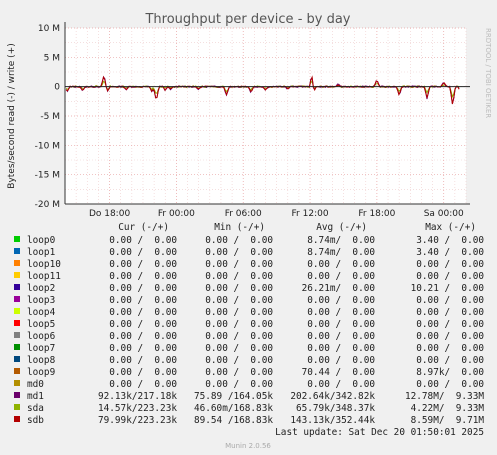 The image size is (497, 455). Describe the element at coordinates (17, 311) in the screenshot. I see `legend-swatch-loop4` at that location.